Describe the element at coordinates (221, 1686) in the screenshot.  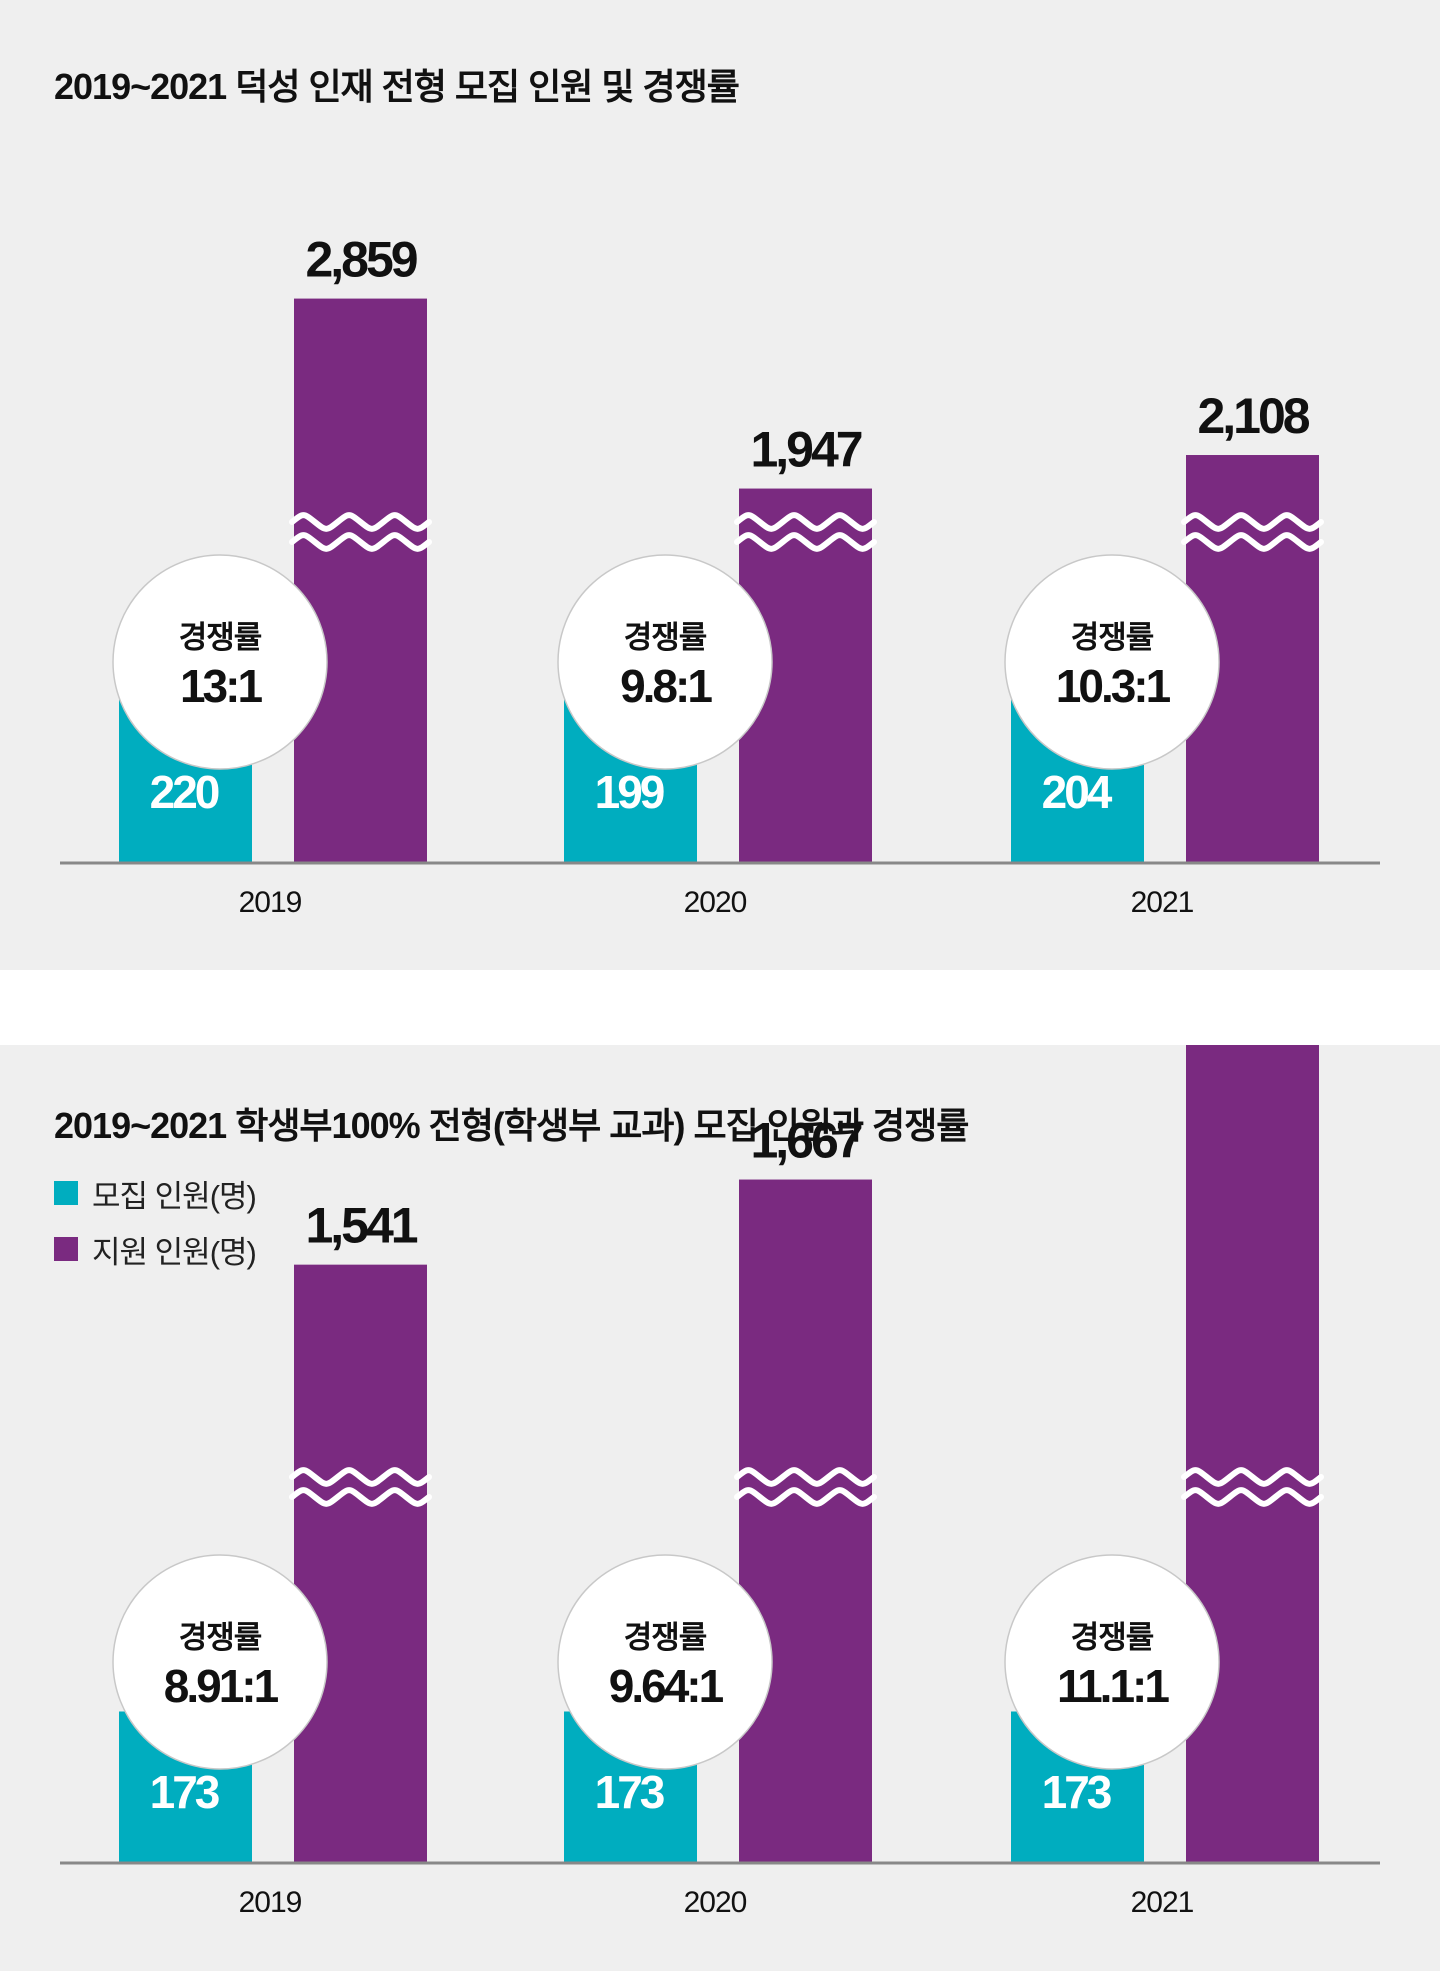
I see `ratio-value: 8.91:1` at that location.